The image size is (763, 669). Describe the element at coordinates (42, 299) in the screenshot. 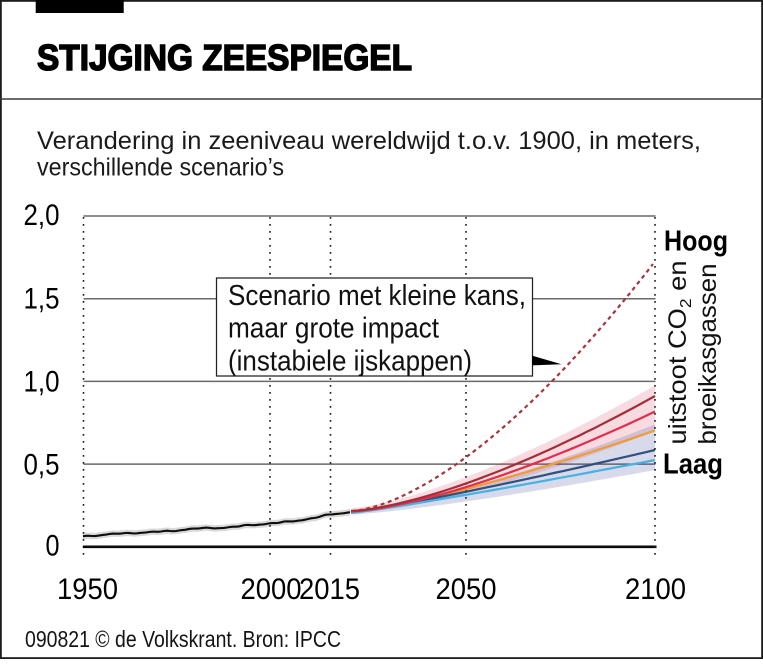

I see `svg-text: 1,5` at that location.